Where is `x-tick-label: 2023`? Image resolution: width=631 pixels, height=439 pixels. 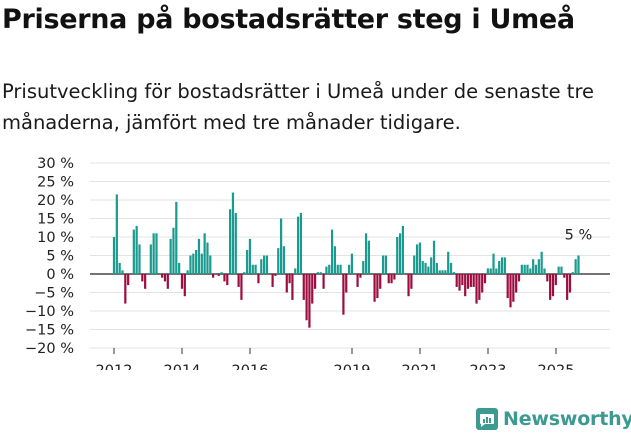
x-tick-label: 2023 is located at coordinates (488, 366).